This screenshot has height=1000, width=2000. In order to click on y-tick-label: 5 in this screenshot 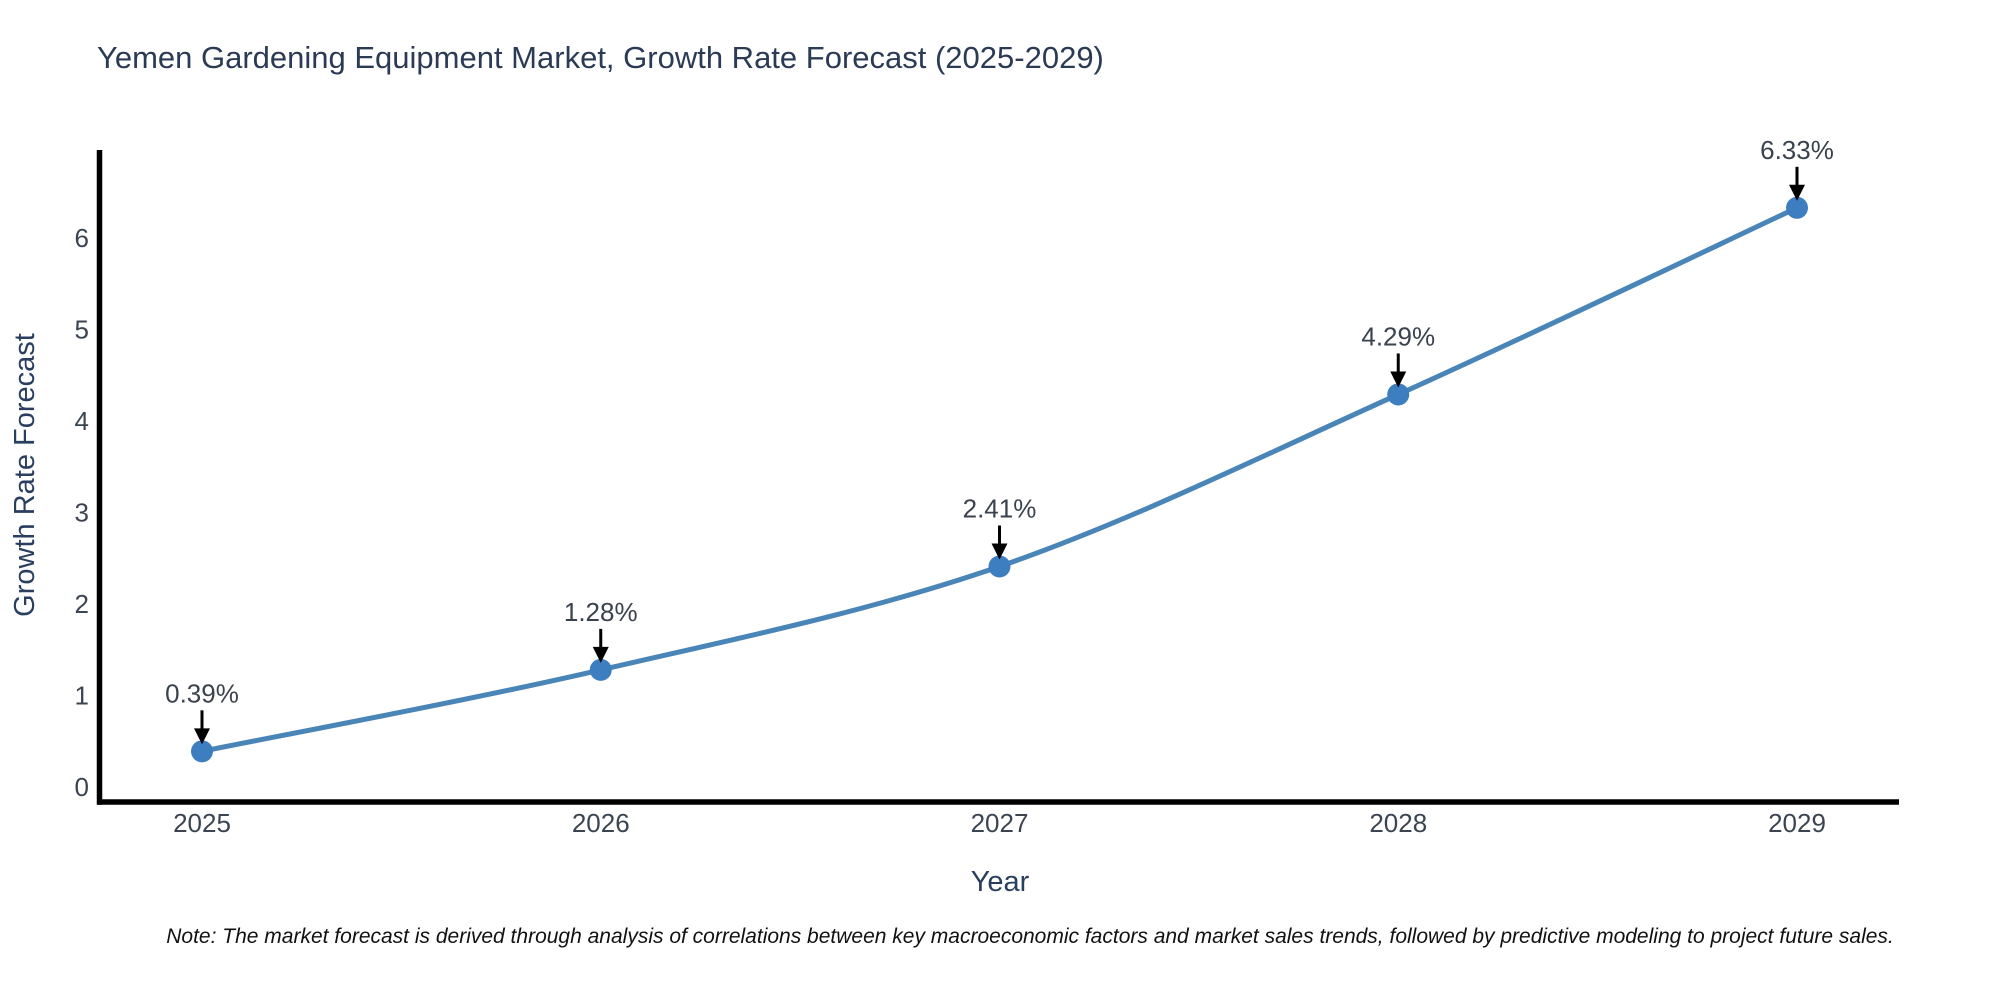, I will do `click(82, 330)`.